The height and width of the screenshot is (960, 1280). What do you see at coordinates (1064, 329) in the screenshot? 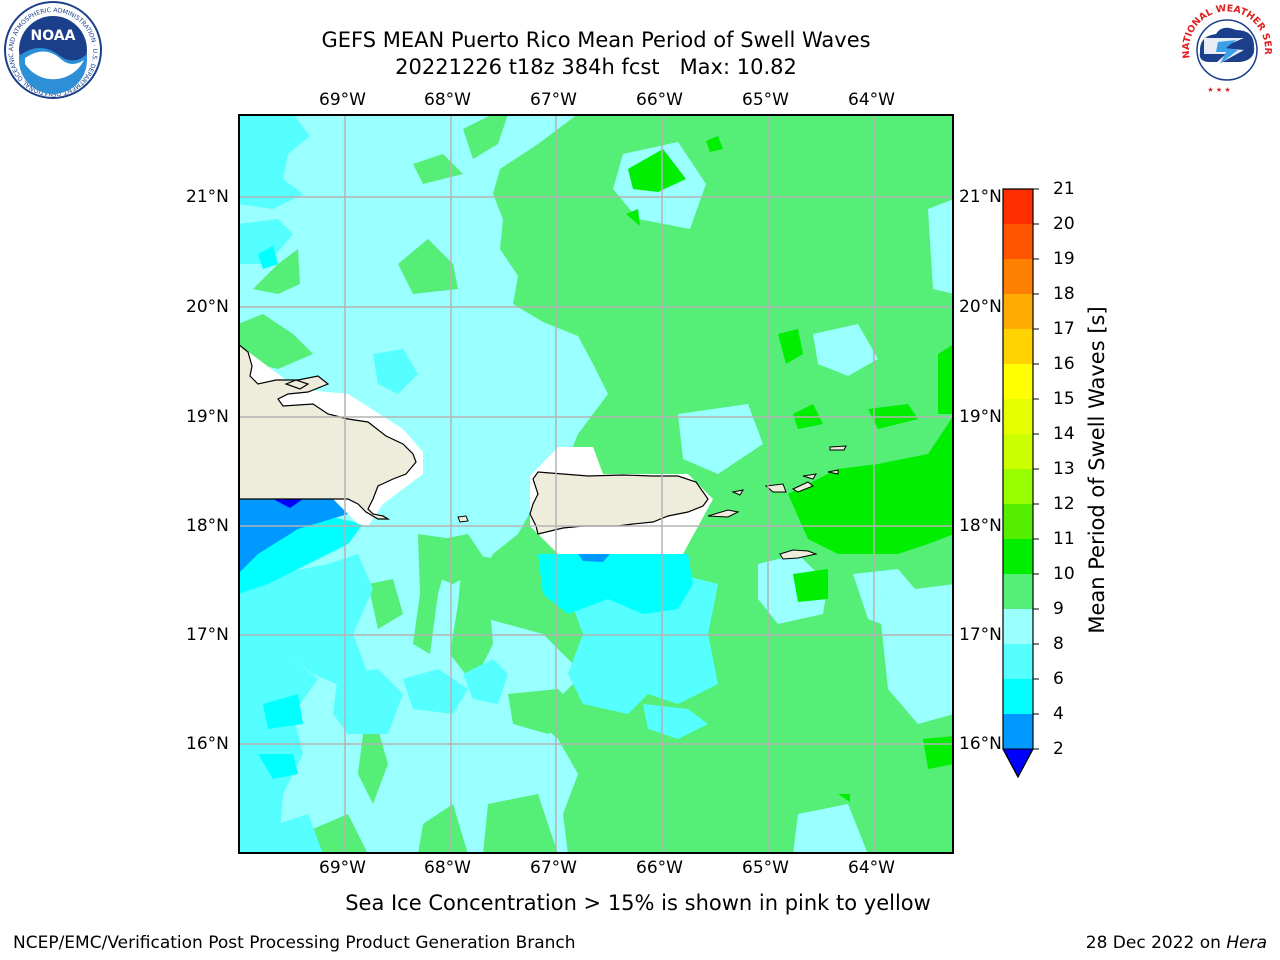
I see `colorbar-tick-label: 17` at bounding box center [1064, 329].